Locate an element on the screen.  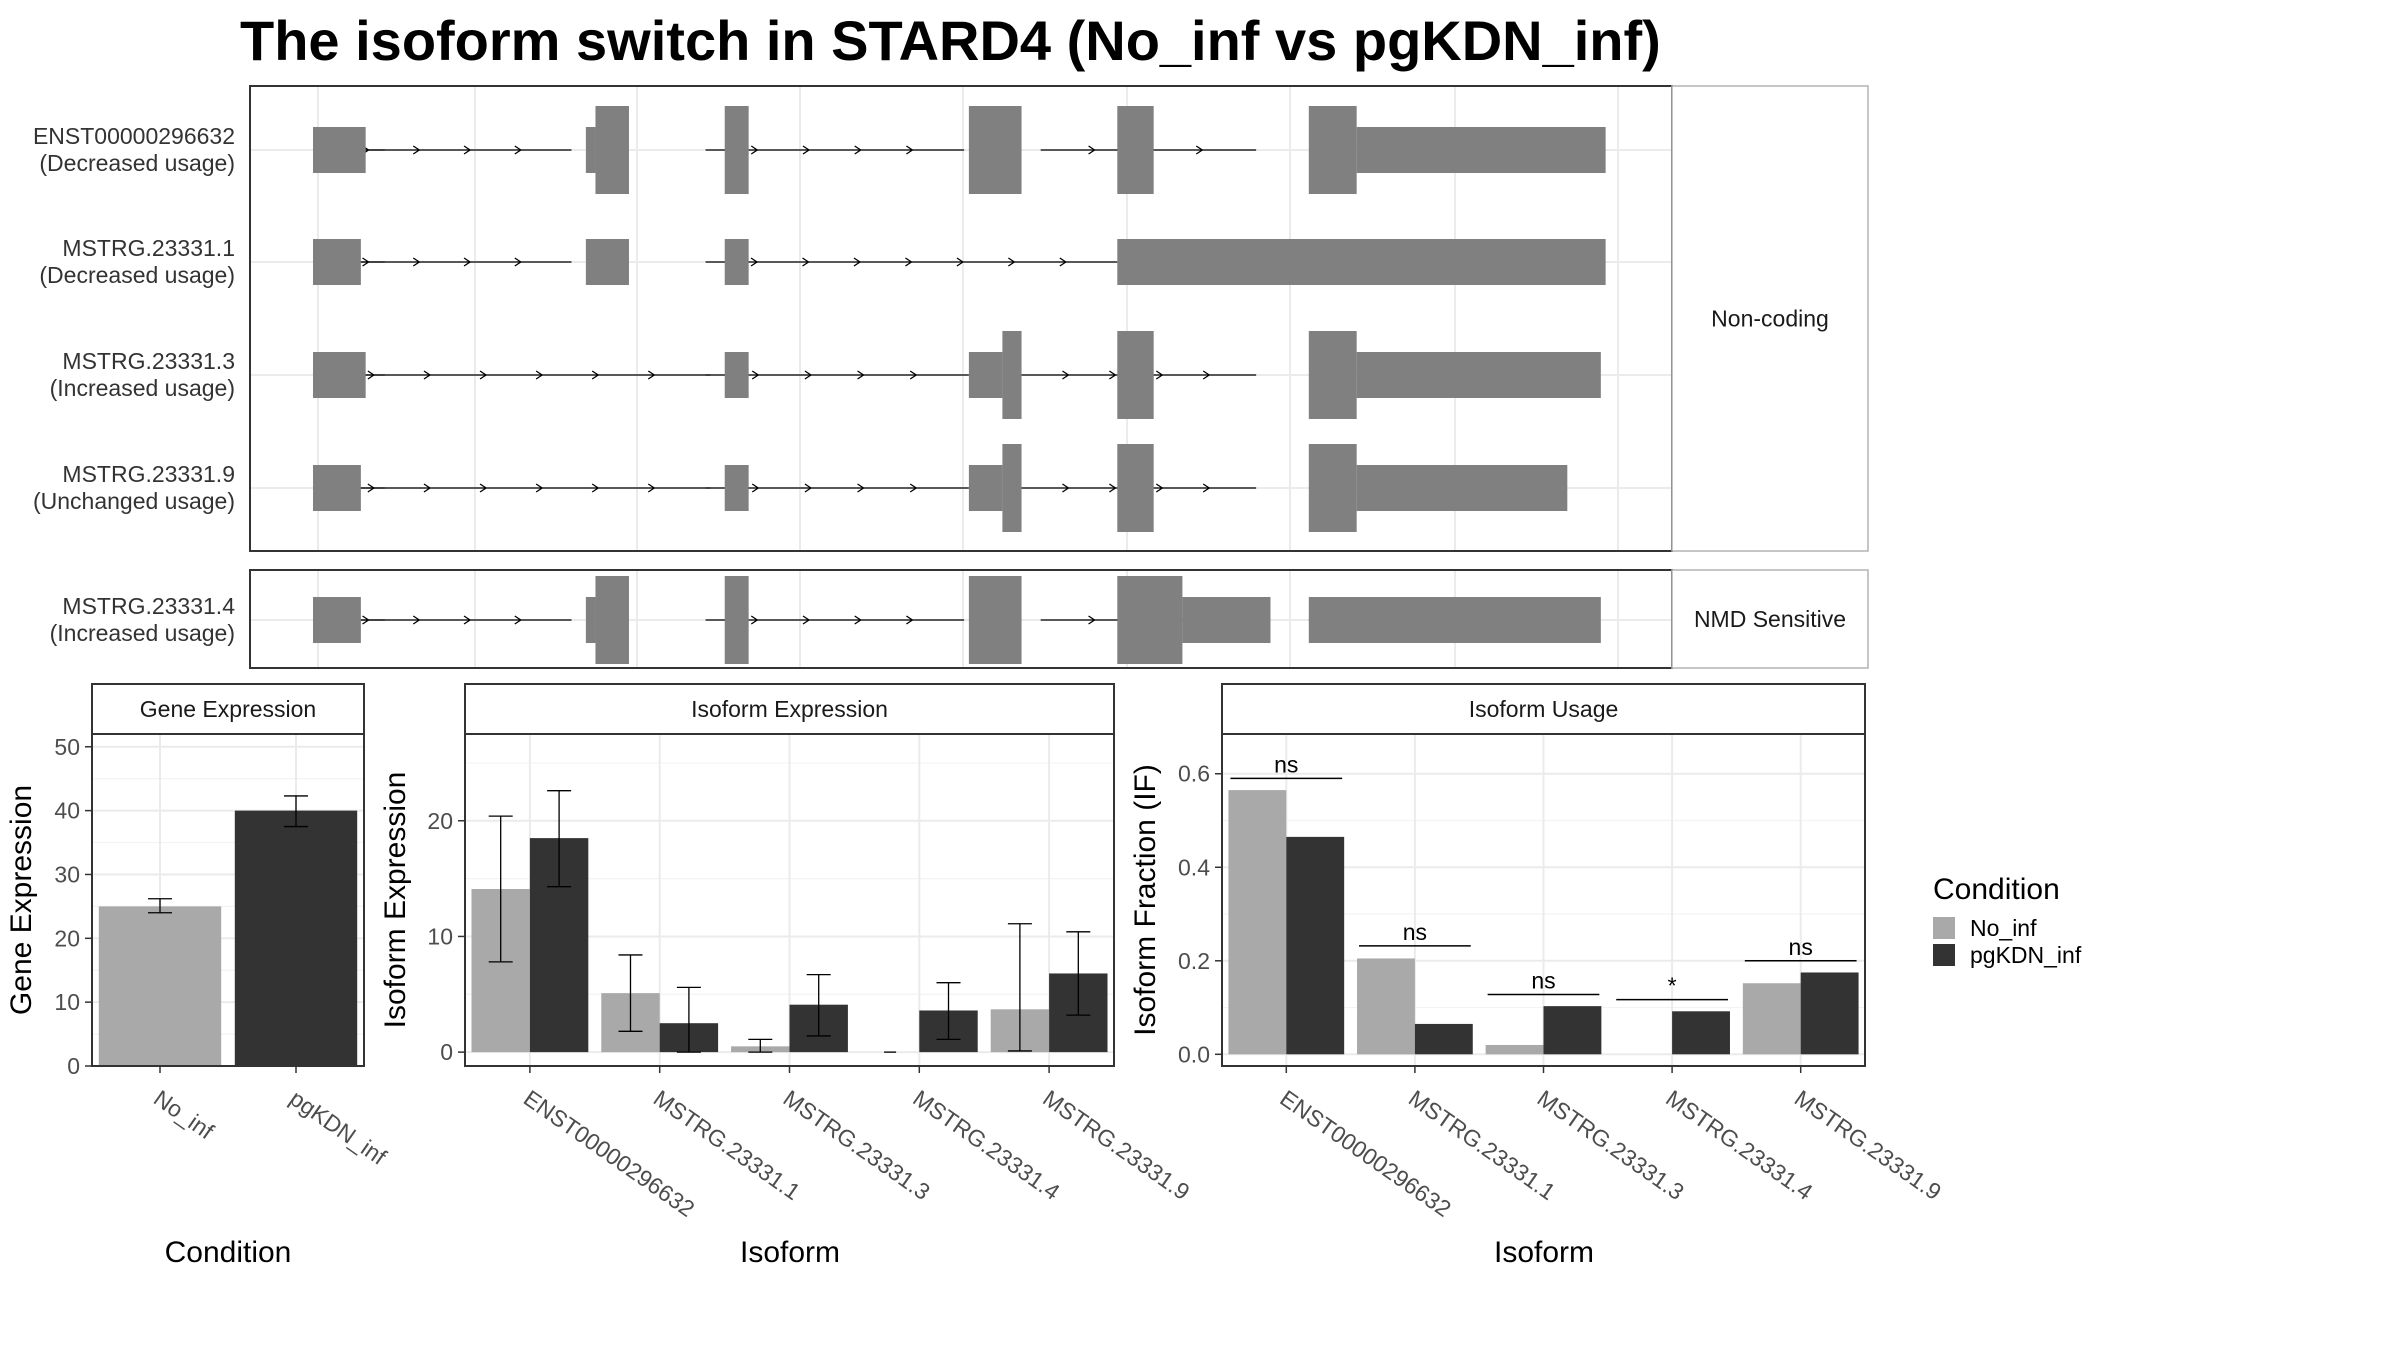
facet-strip-title: Isoform Expression is located at coordinates (789, 709).